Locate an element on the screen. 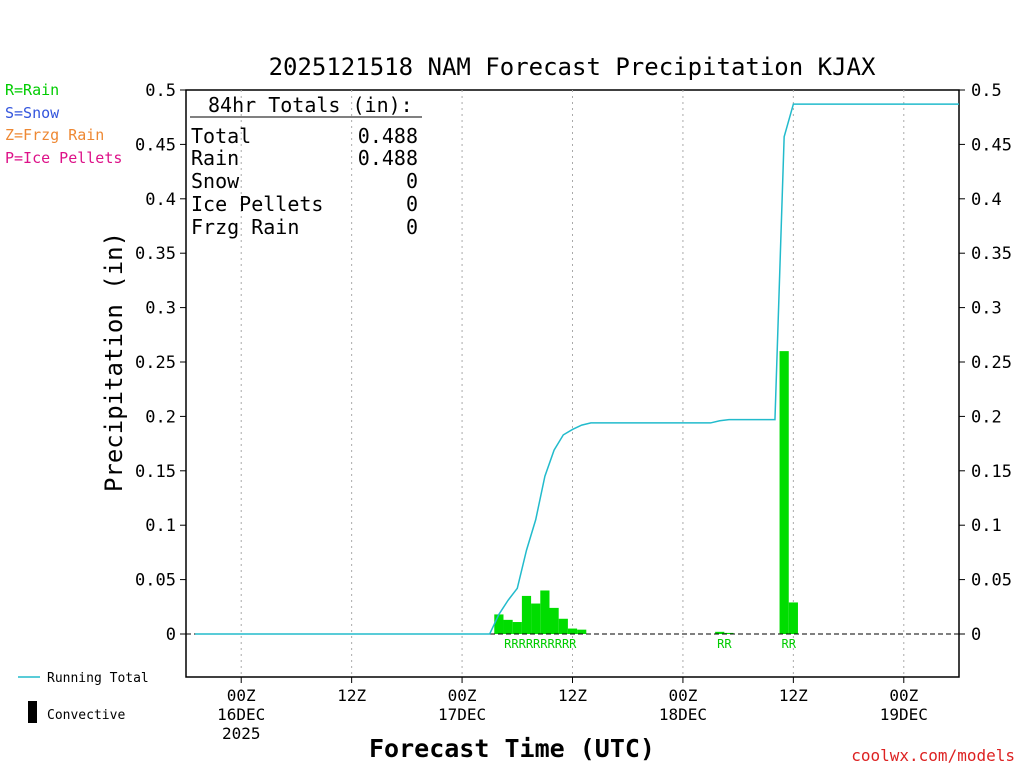  y-tick-label-right: 0.5 is located at coordinates (986, 91).